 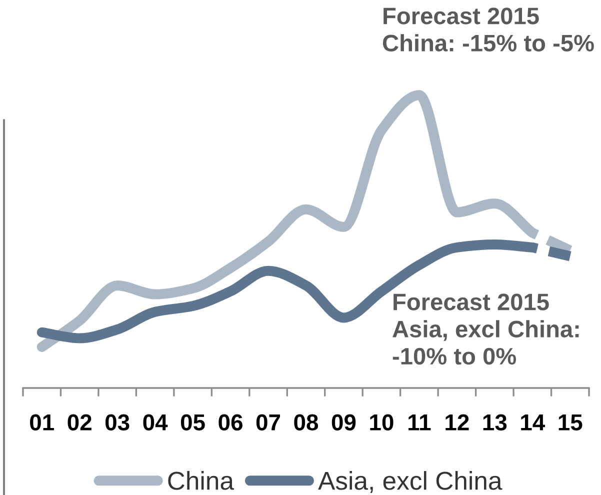 What do you see at coordinates (192, 422) in the screenshot?
I see `x-tick-label: 05` at bounding box center [192, 422].